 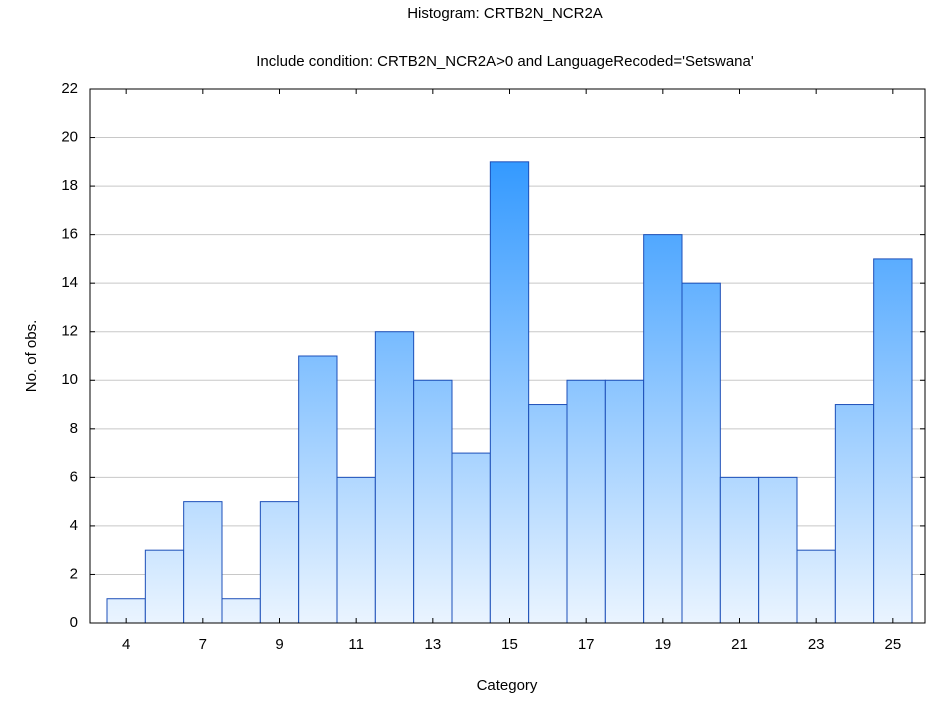 What do you see at coordinates (203, 644) in the screenshot?
I see `x-tick-label: 7` at bounding box center [203, 644].